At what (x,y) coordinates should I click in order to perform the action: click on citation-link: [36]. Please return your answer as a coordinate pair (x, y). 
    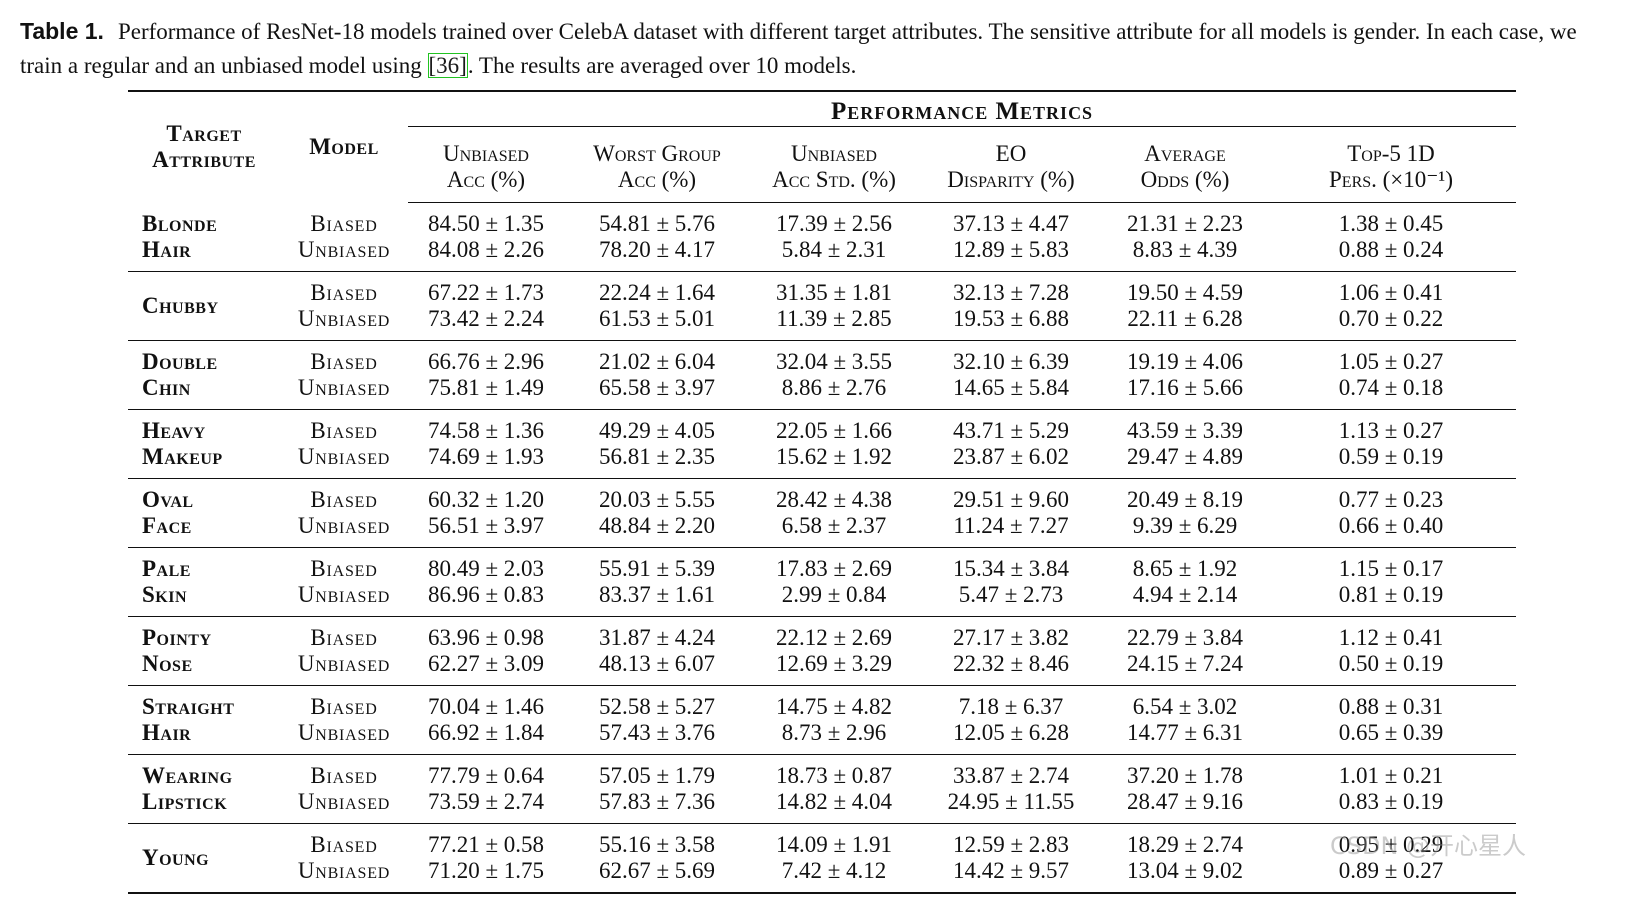
    Looking at the image, I should click on (447, 65).